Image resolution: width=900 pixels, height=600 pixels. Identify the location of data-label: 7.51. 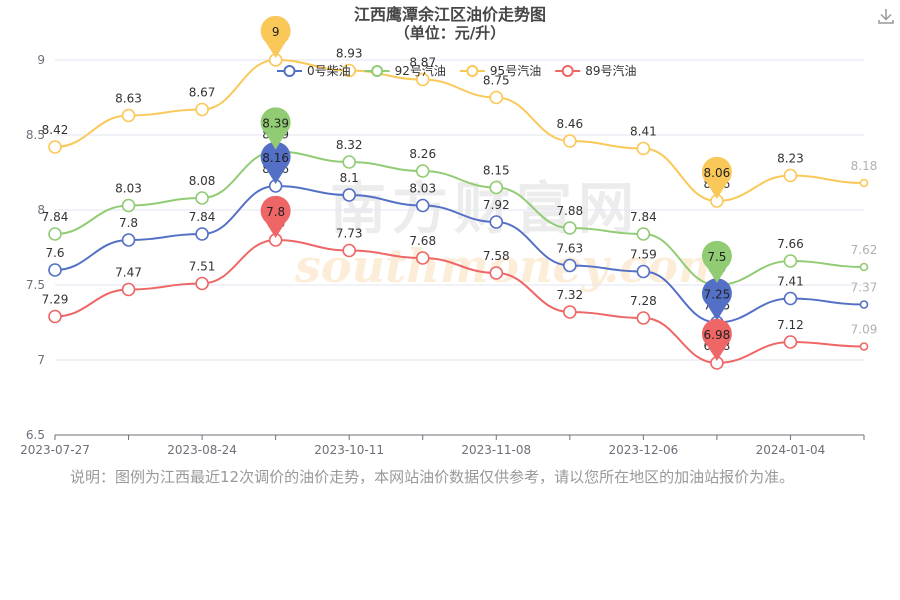
(202, 267).